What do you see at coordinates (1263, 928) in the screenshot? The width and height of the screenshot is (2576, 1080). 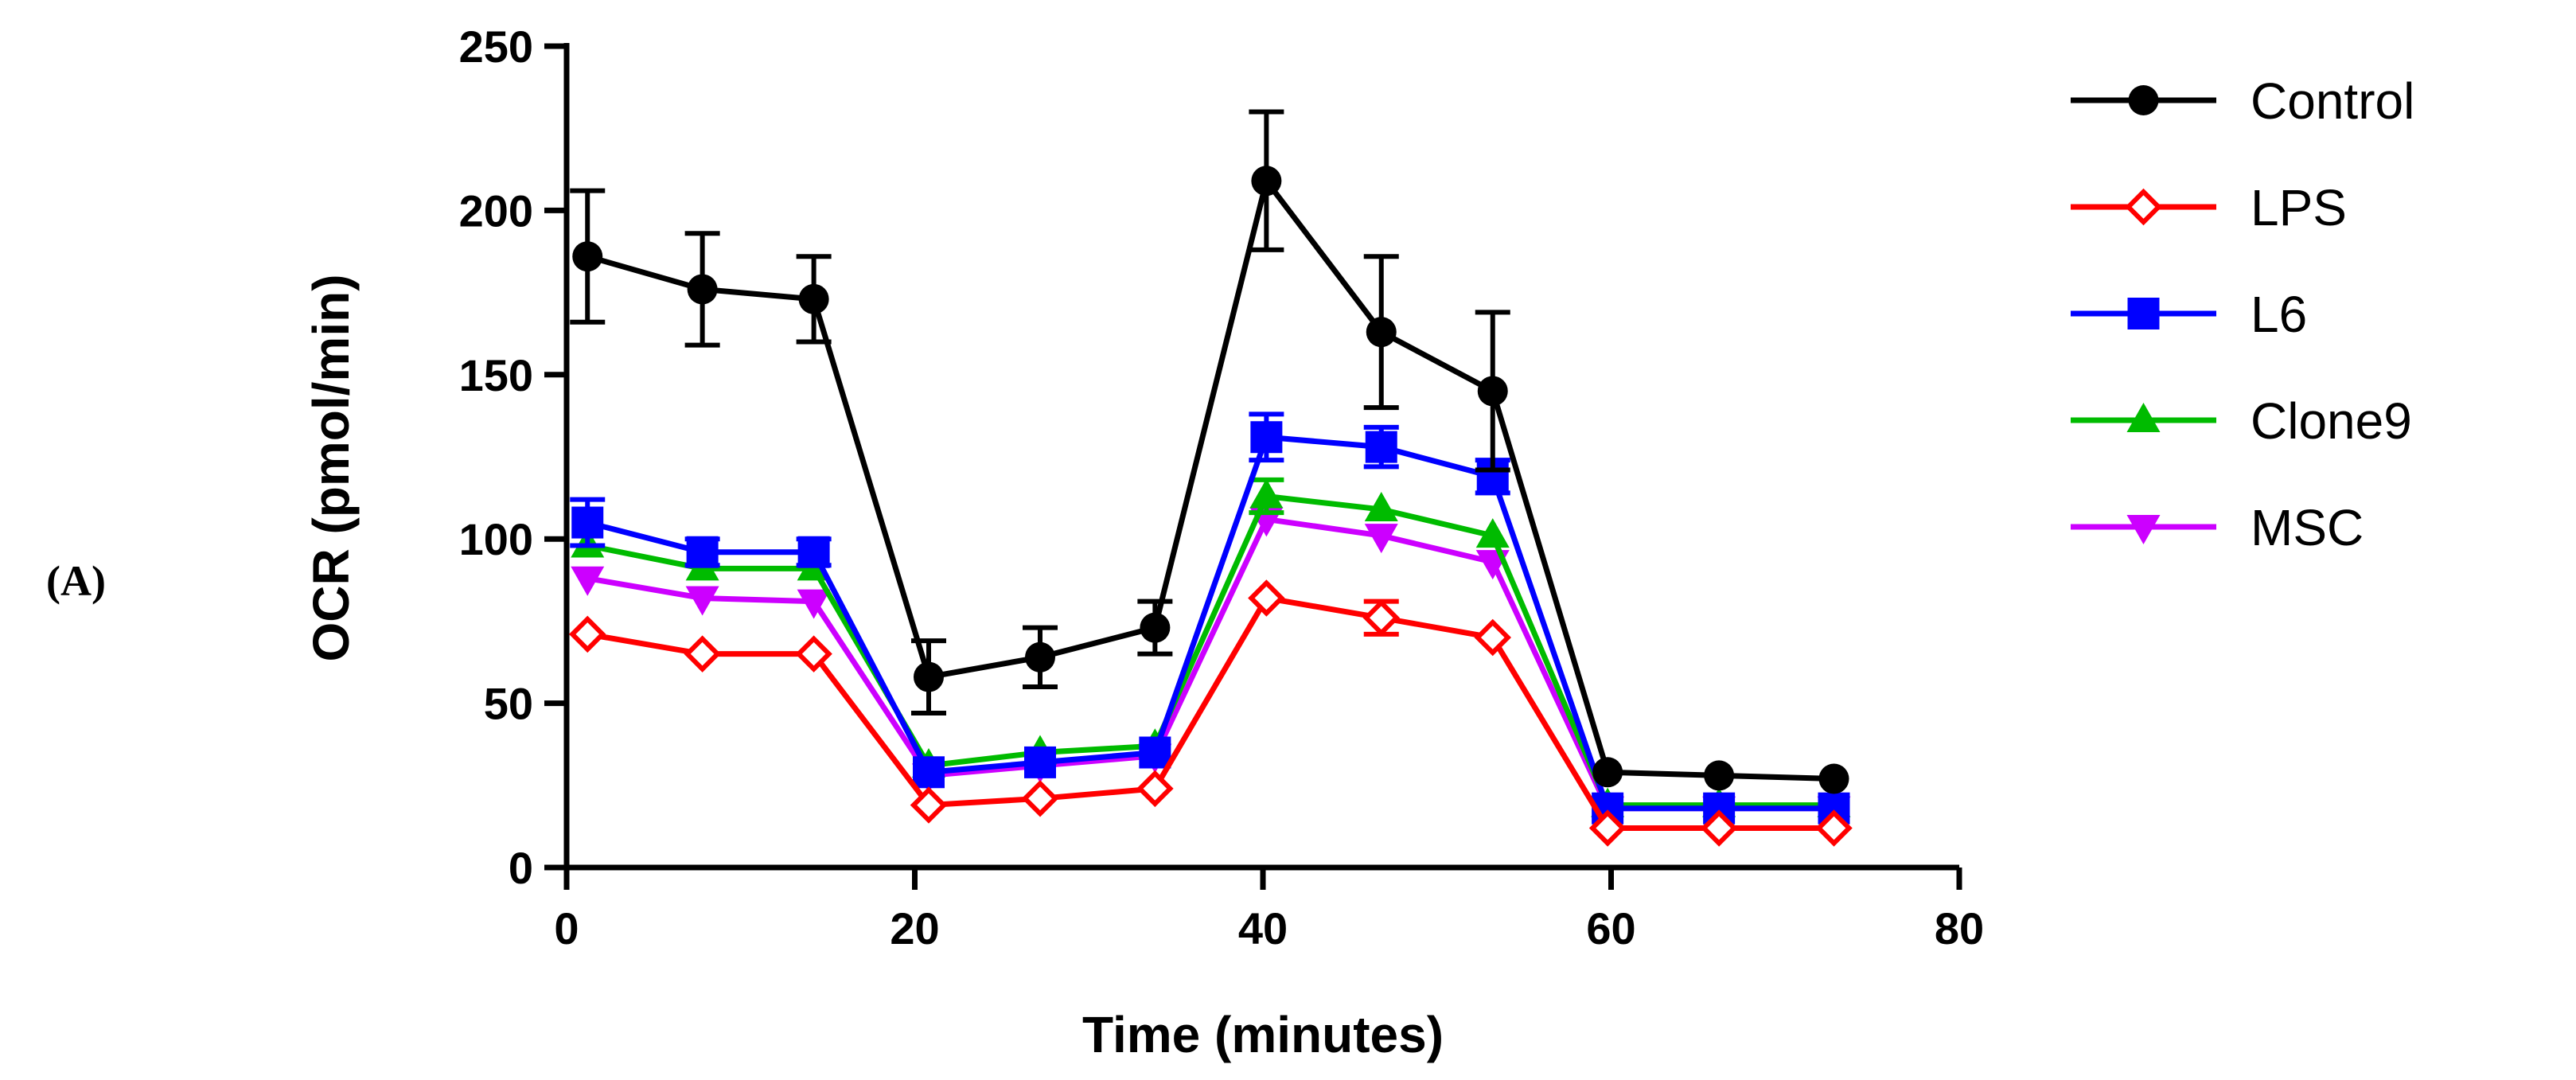 I see `x-tick-label: 40` at bounding box center [1263, 928].